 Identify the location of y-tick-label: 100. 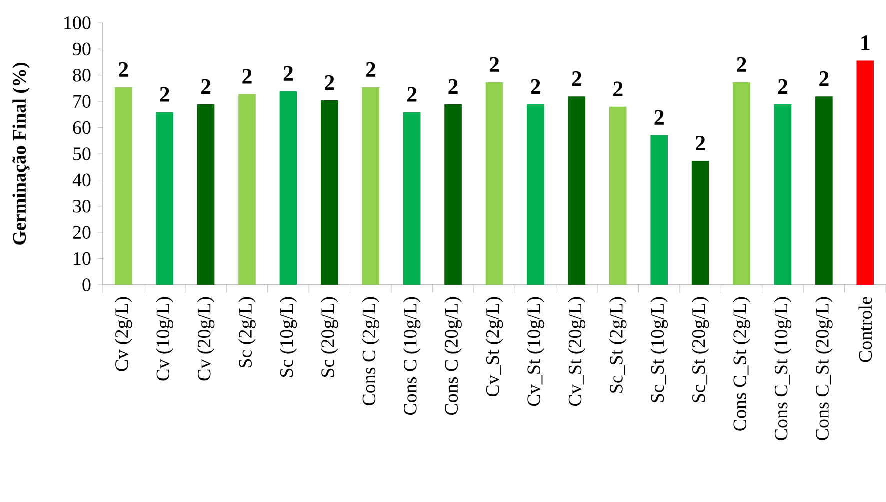
(77, 23).